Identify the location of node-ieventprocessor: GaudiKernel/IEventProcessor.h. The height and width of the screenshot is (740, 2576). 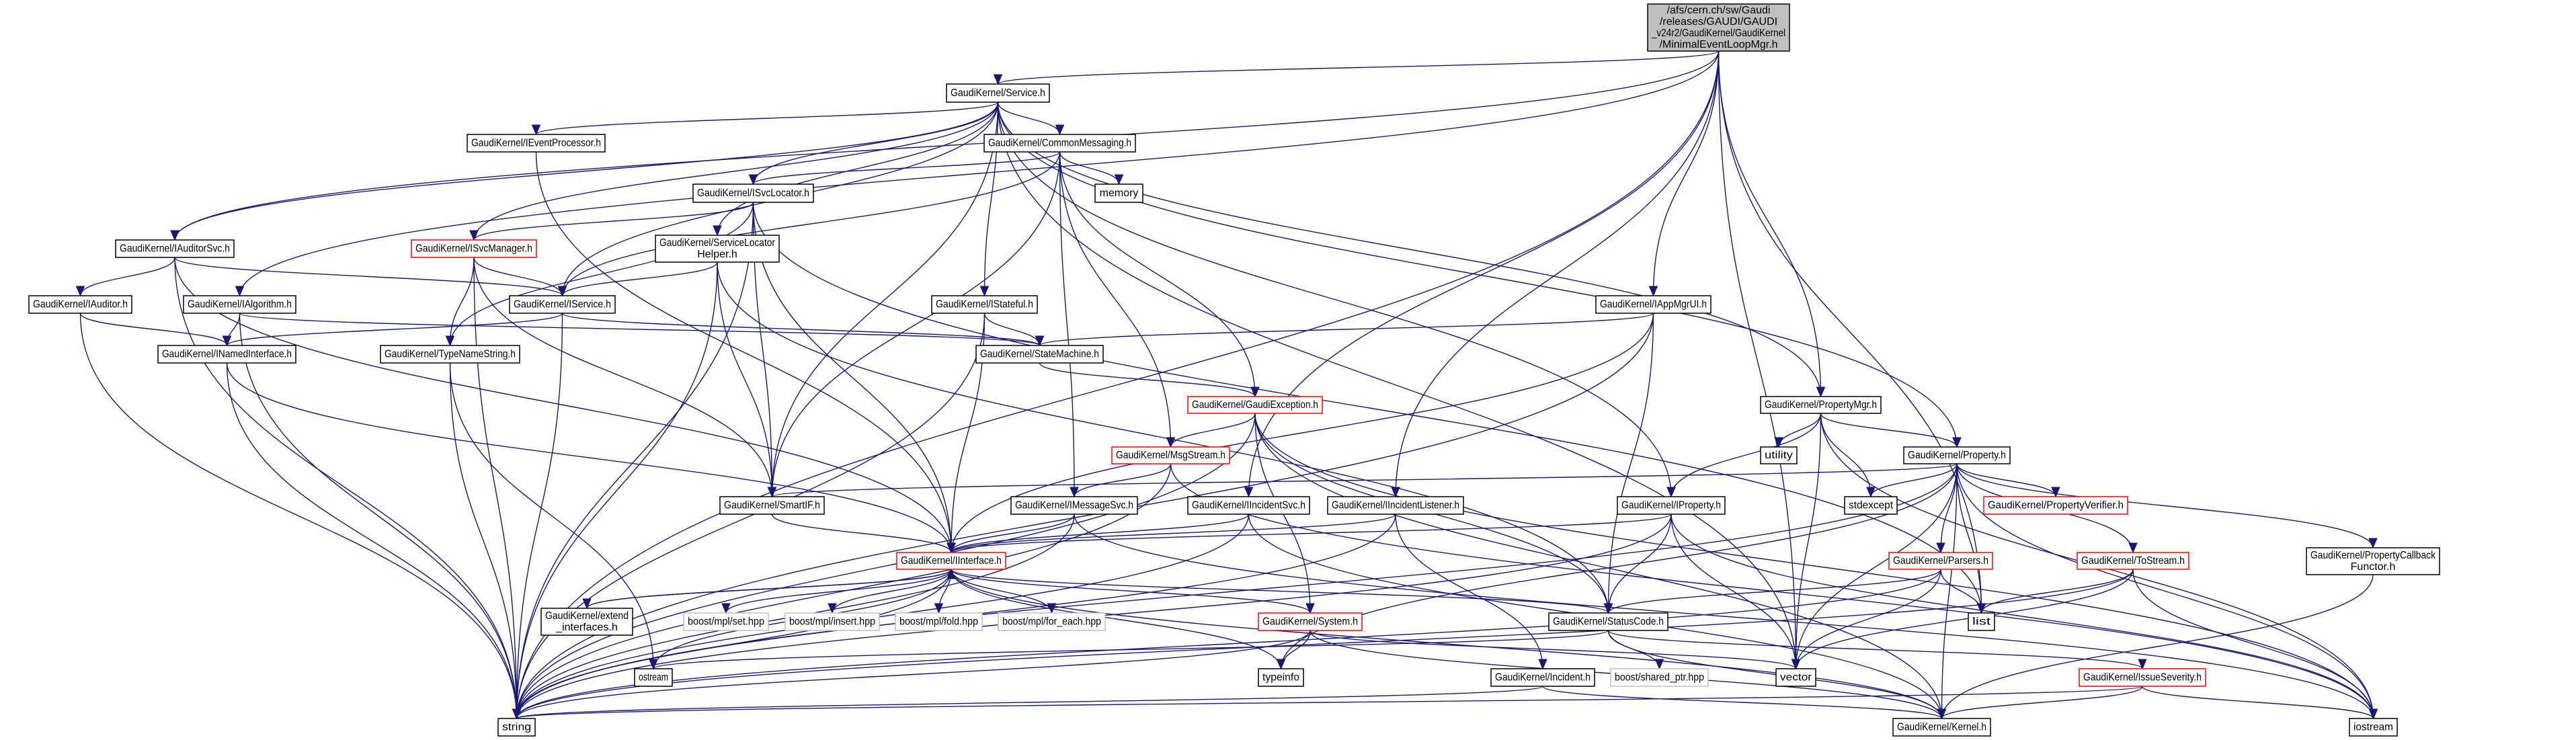
(536, 143).